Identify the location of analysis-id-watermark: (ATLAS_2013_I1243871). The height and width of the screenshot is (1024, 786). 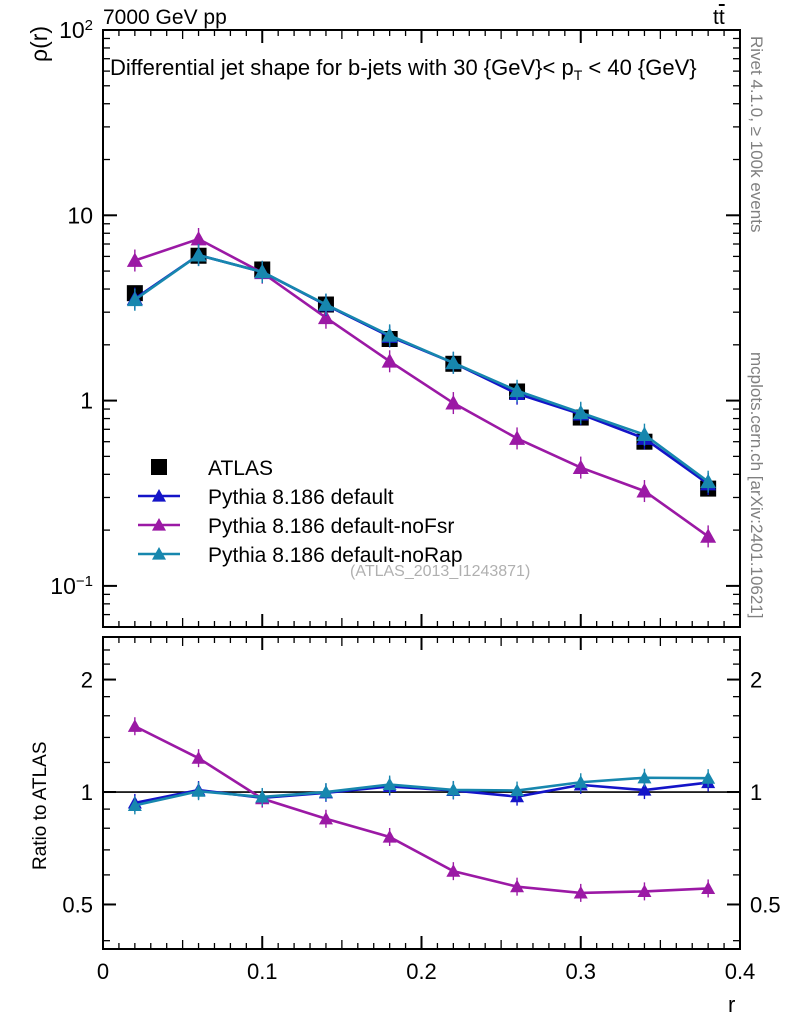
(440, 571).